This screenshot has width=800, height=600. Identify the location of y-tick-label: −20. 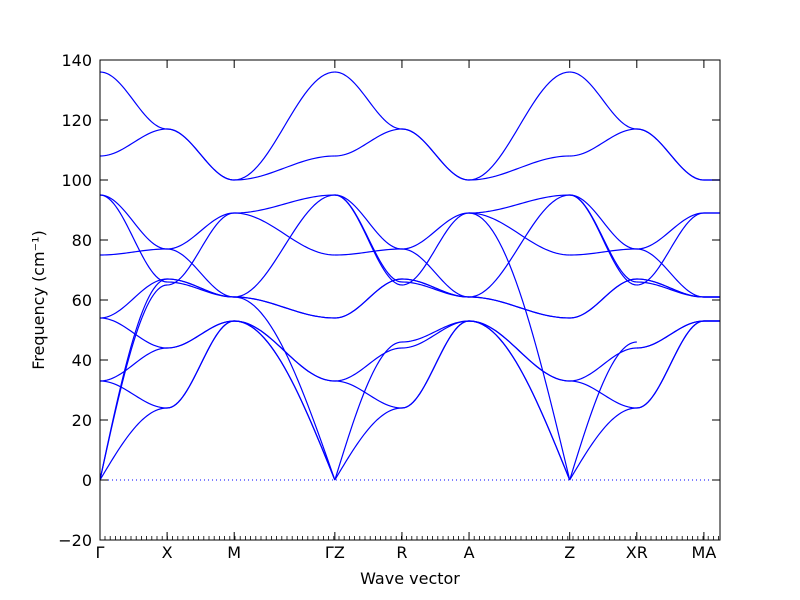
(75, 540).